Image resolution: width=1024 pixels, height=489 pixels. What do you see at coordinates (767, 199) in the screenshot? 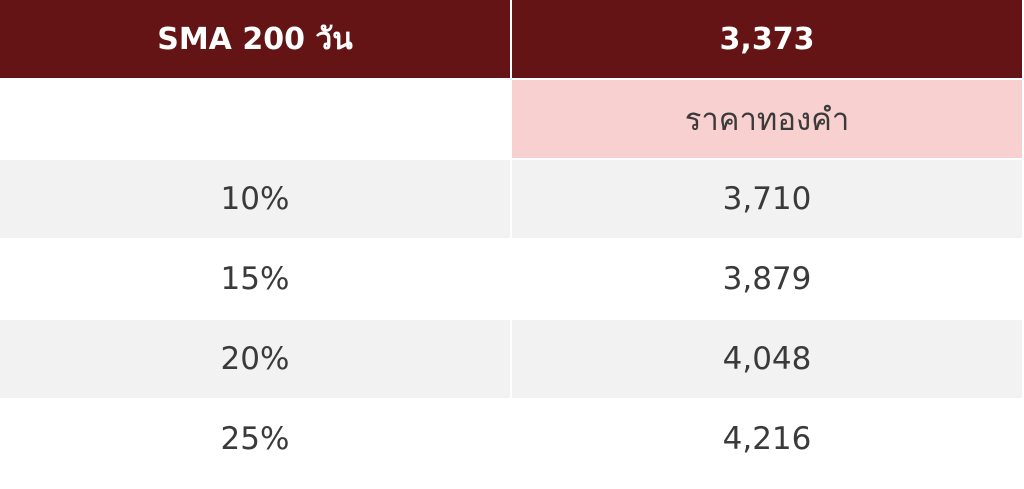
I see `price-cell: 3,710` at bounding box center [767, 199].